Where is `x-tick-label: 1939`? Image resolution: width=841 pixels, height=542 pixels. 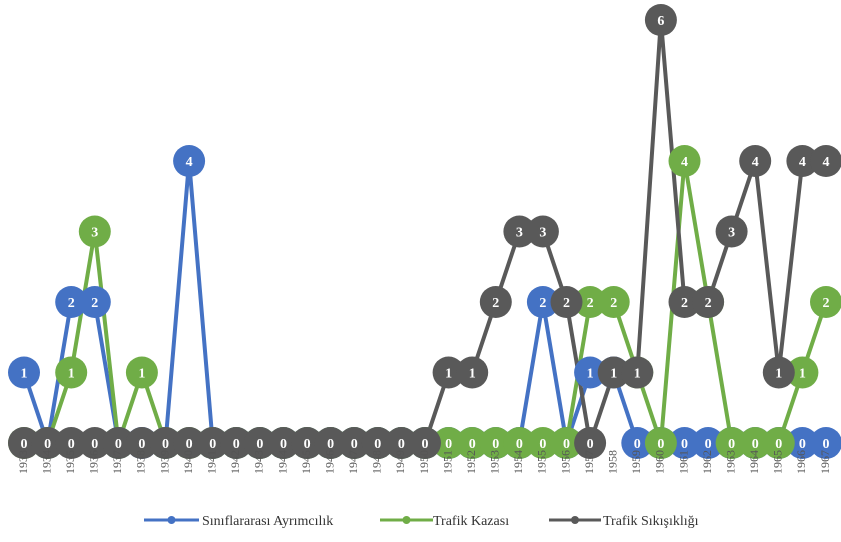 x-tick-label: 1939 is located at coordinates (164, 462).